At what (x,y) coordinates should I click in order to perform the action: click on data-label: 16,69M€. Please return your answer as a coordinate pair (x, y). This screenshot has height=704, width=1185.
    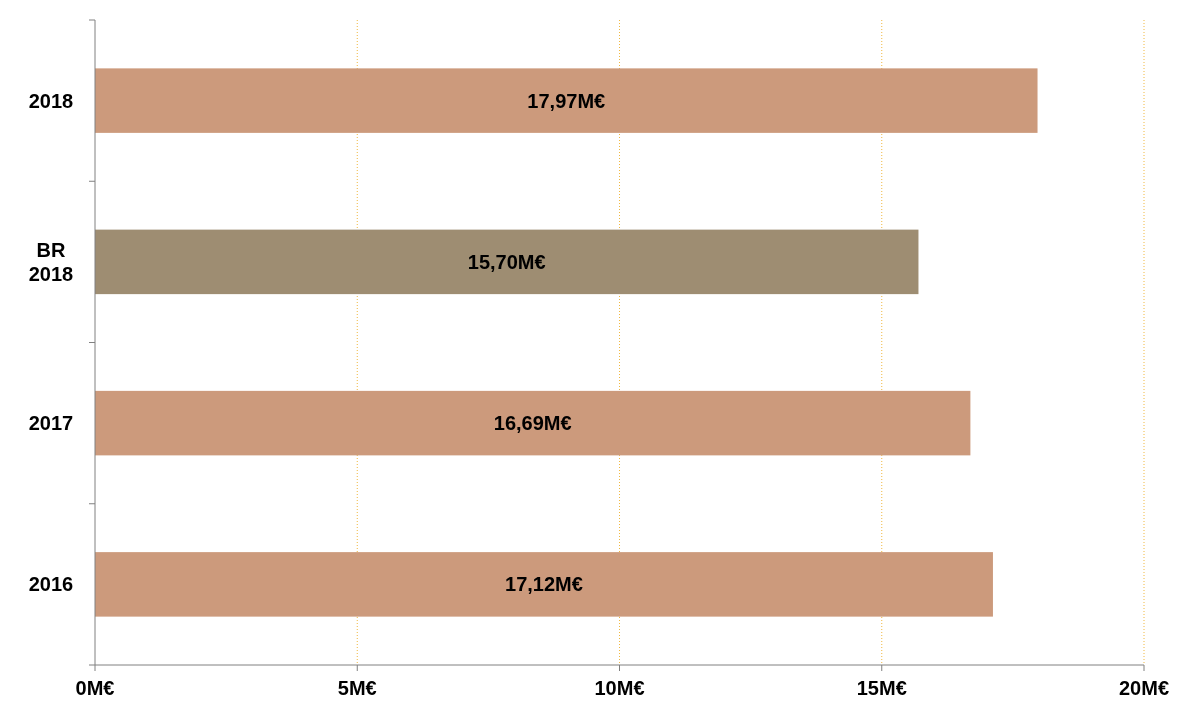
    Looking at the image, I should click on (532, 423).